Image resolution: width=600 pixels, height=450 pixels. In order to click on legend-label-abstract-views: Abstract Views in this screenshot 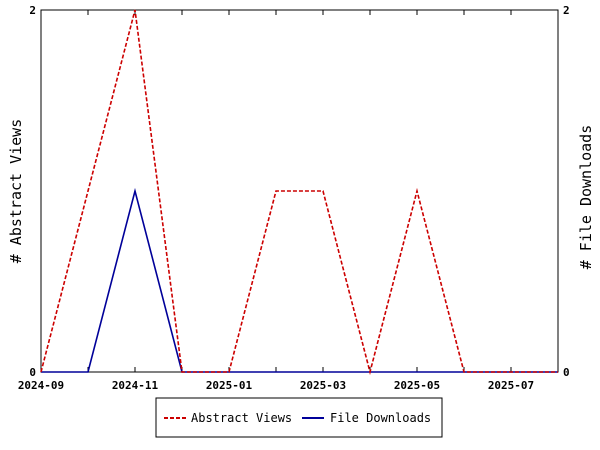, I will do `click(241, 418)`.